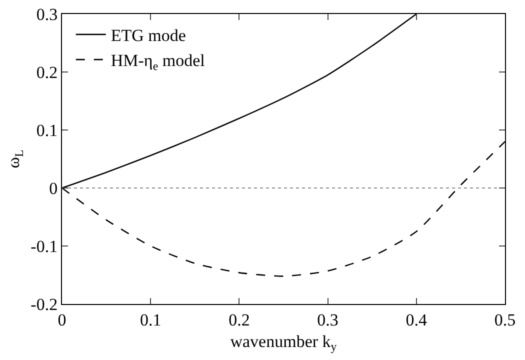 This screenshot has height=360, width=525. What do you see at coordinates (283, 343) in the screenshot?
I see `x-axis-title: wavenumber k$_{y}$` at bounding box center [283, 343].